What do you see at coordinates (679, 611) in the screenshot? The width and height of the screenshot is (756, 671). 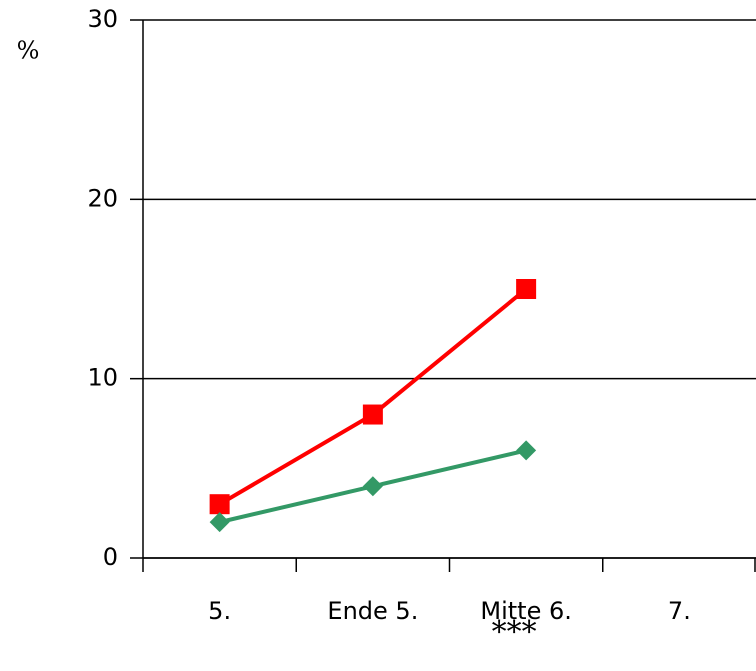 I see `x-tick-label: 7.` at bounding box center [679, 611].